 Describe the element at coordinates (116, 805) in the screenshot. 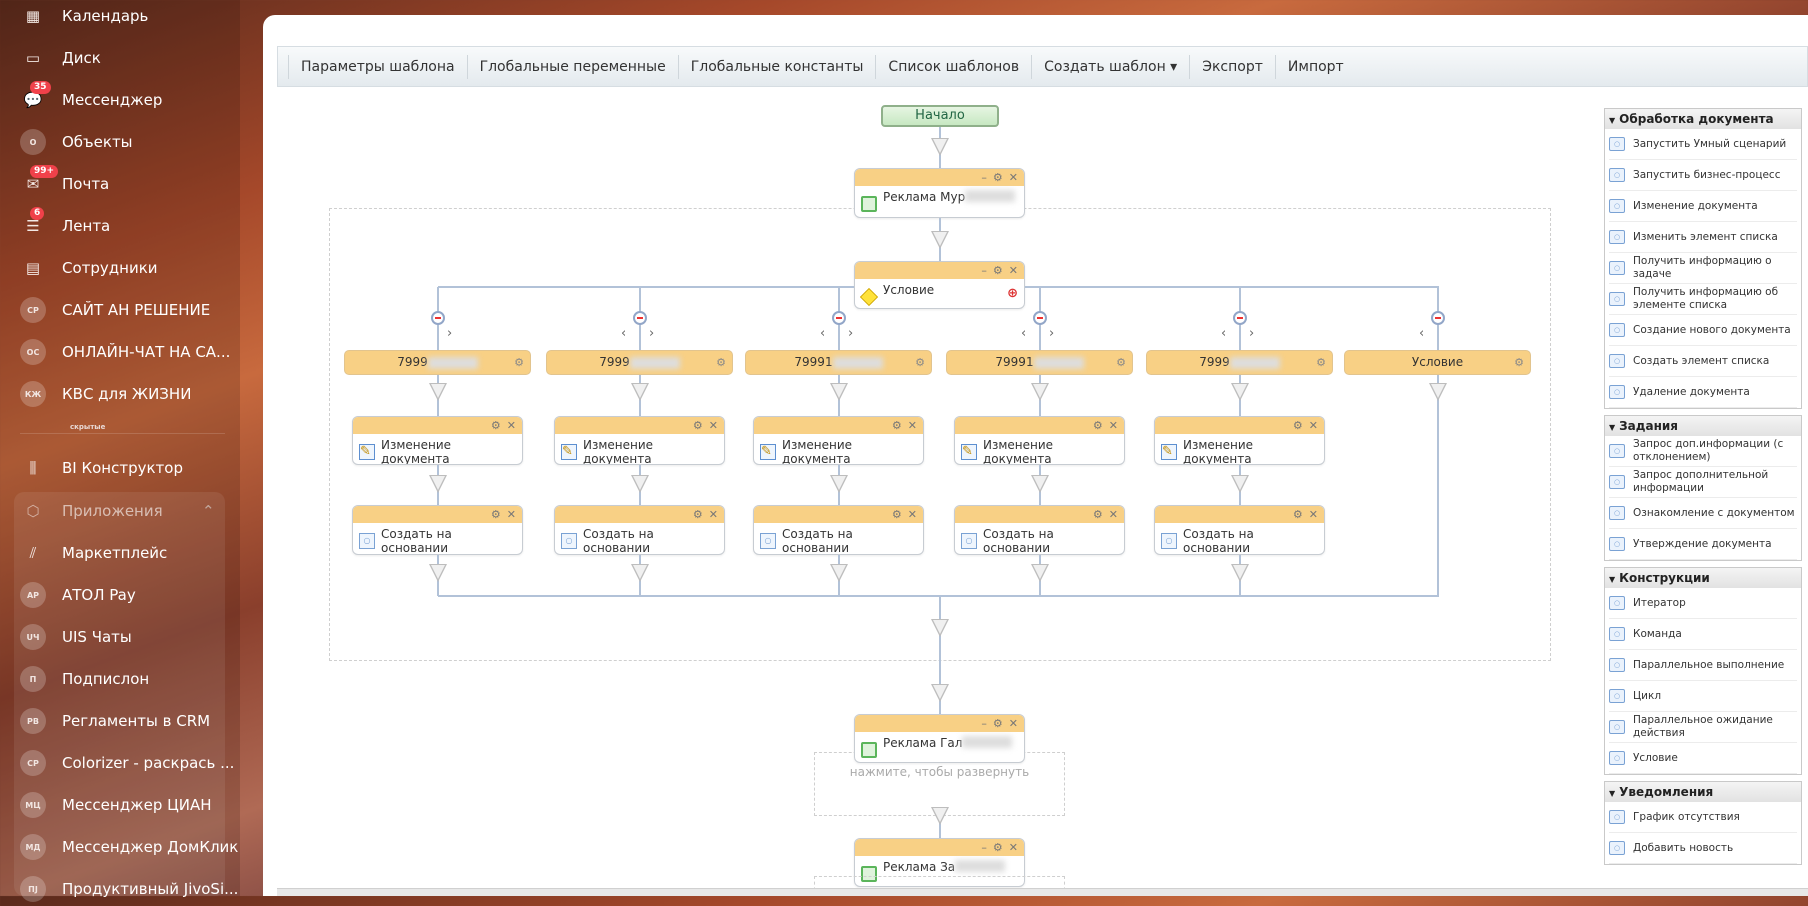

I see `sidebar-app-item: МЦ Мессенджер ЦИАН` at that location.